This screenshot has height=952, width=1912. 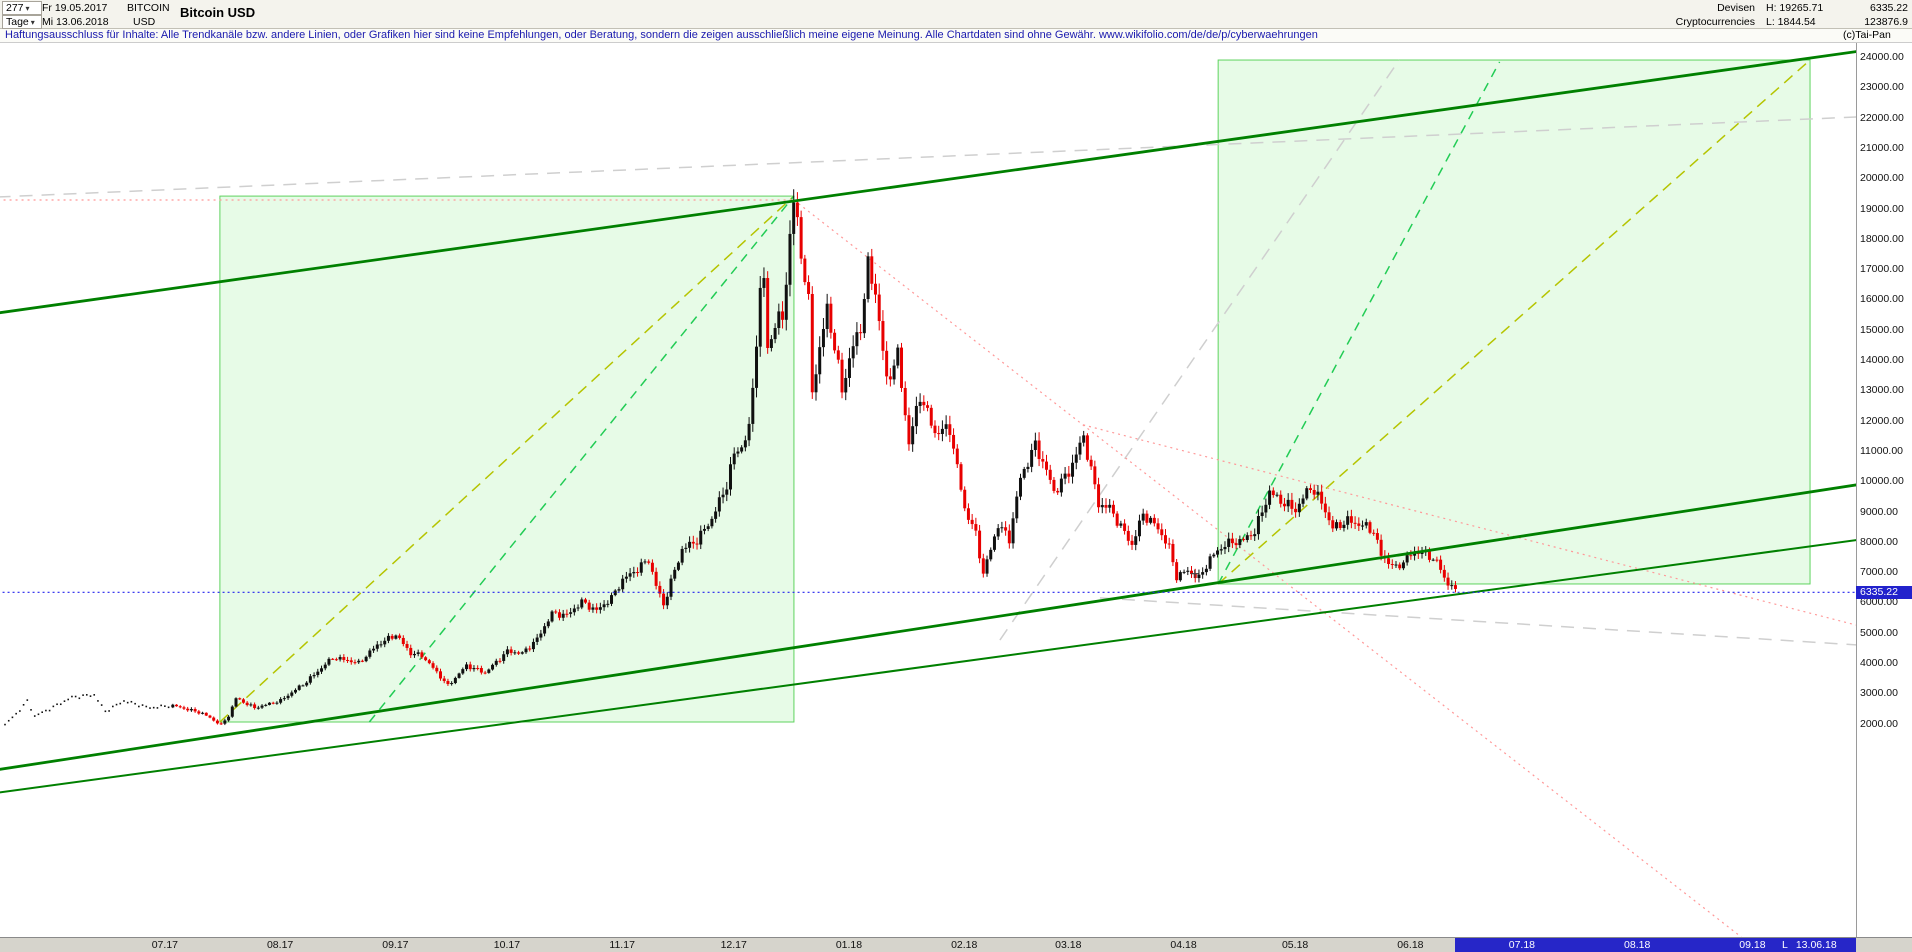 I want to click on month-label: 01.18, so click(x=849, y=945).